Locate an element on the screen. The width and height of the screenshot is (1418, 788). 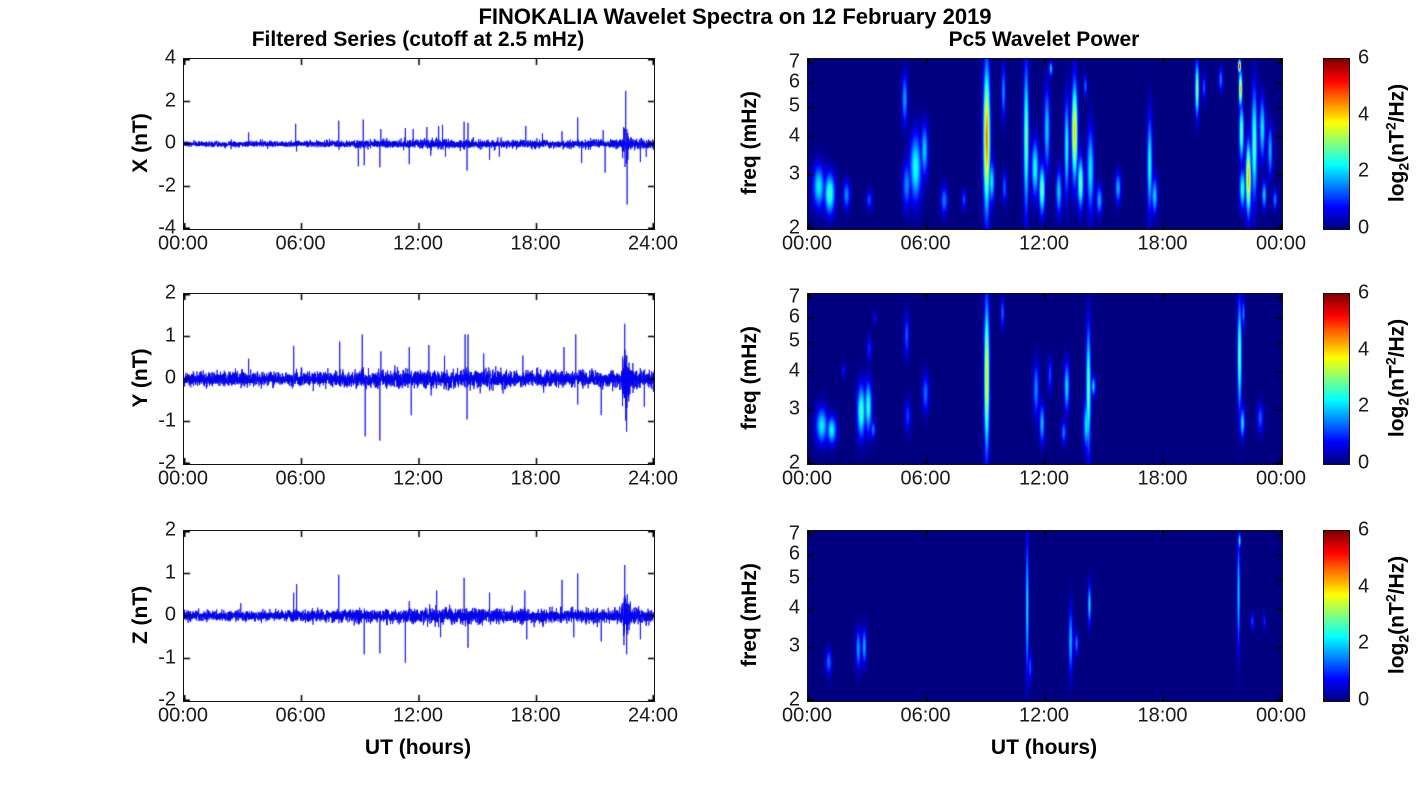
colorbar-z is located at coordinates (1336, 616).